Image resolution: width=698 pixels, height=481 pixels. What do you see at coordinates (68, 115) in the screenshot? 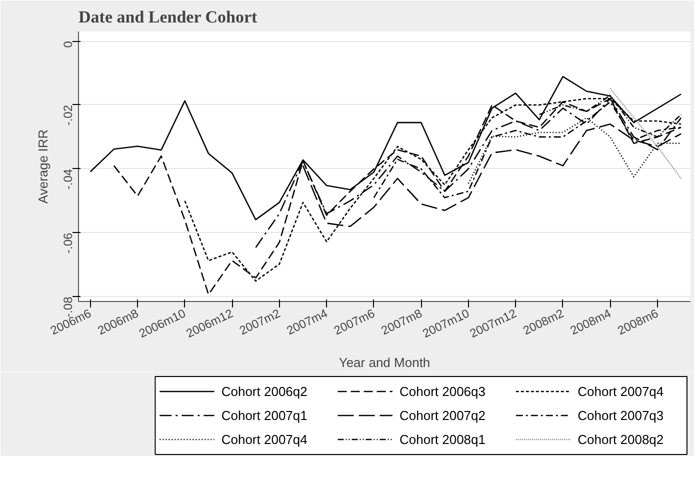
I see `y-tick-label: -.02` at bounding box center [68, 115].